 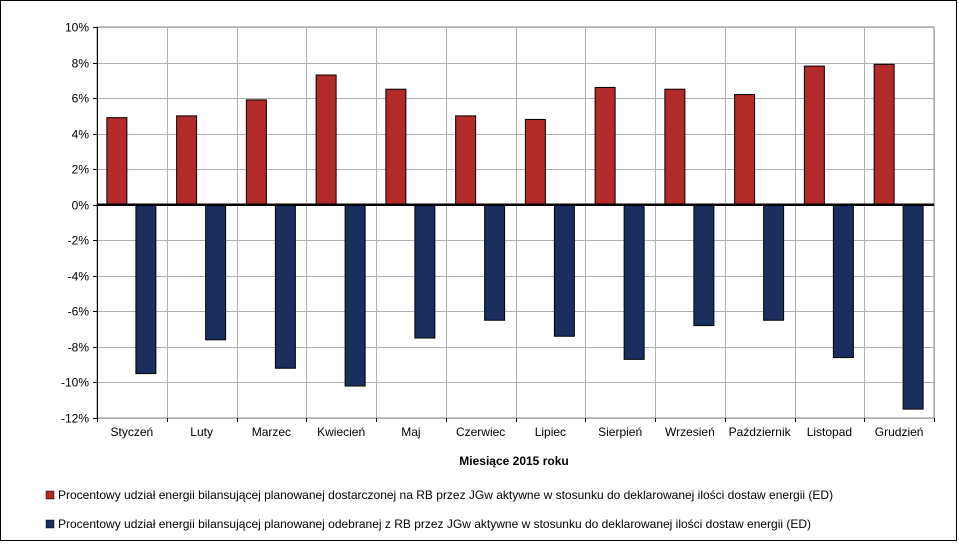 I want to click on y-tick-label: -6%, so click(x=79, y=312).